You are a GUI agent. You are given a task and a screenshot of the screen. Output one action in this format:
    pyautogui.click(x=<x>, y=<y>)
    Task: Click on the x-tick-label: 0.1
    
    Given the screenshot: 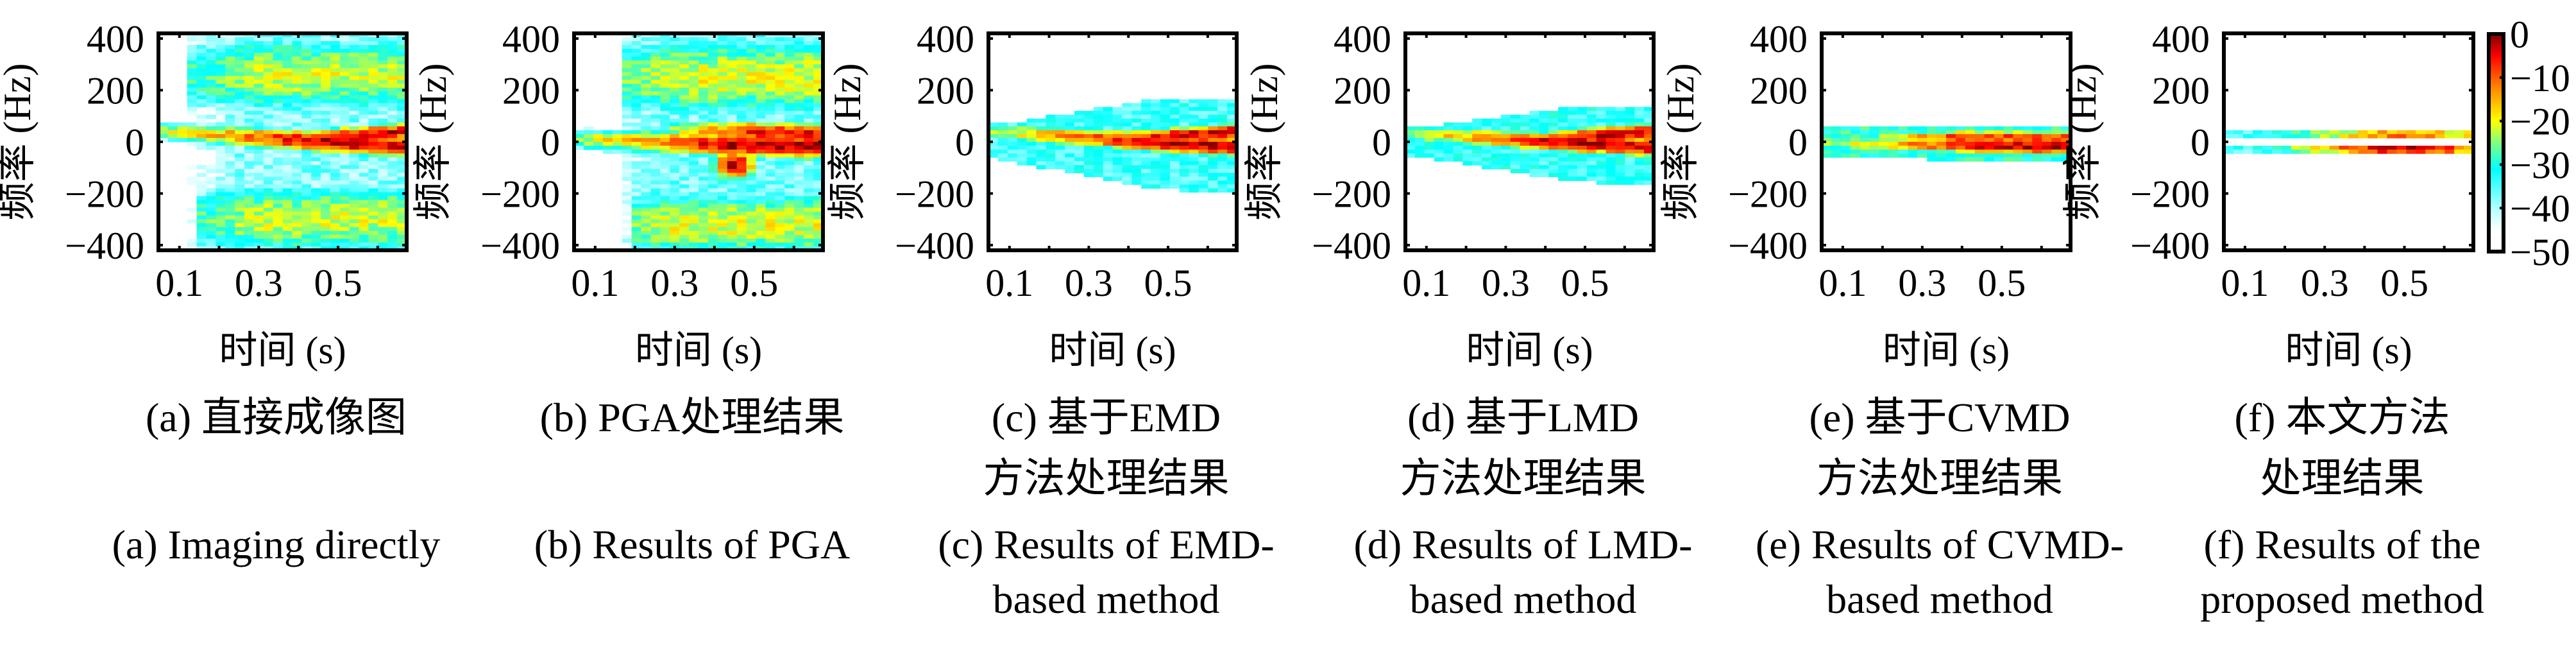 What is the action you would take?
    pyautogui.click(x=179, y=283)
    